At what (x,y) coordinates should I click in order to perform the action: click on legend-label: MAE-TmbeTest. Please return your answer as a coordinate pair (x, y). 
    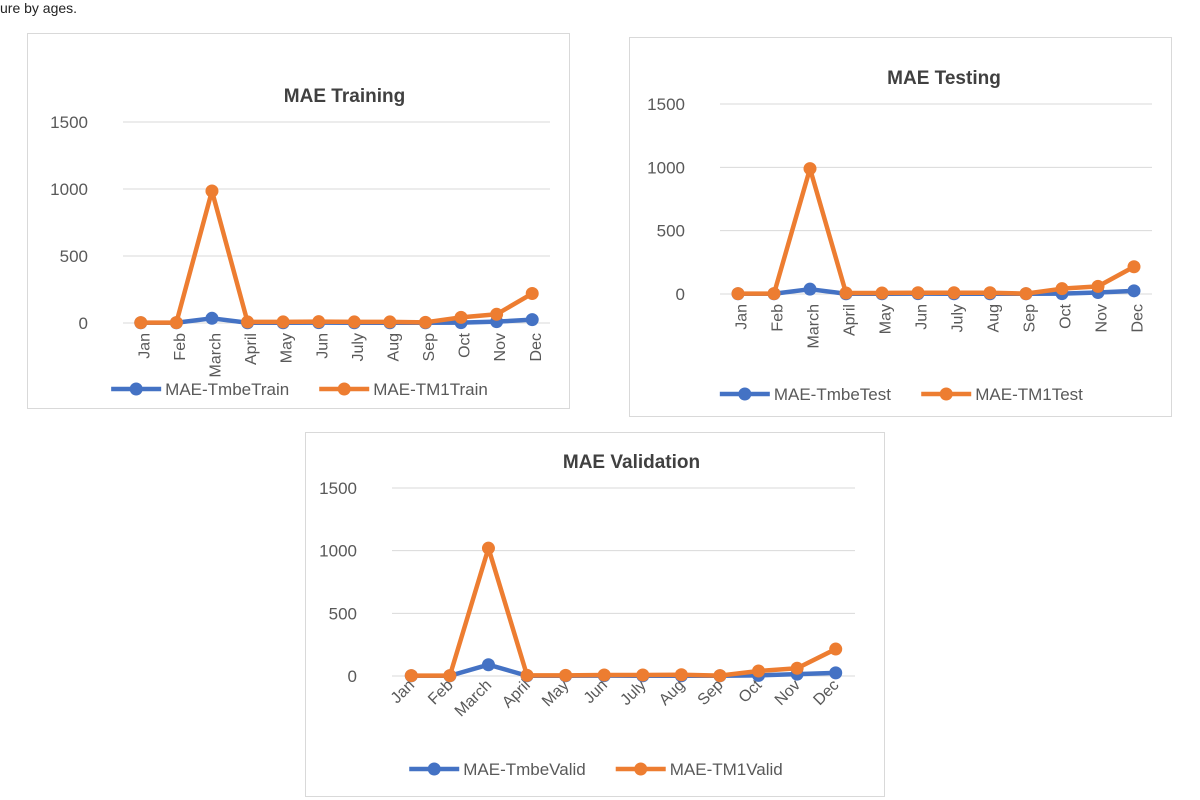
    Looking at the image, I should click on (832, 394).